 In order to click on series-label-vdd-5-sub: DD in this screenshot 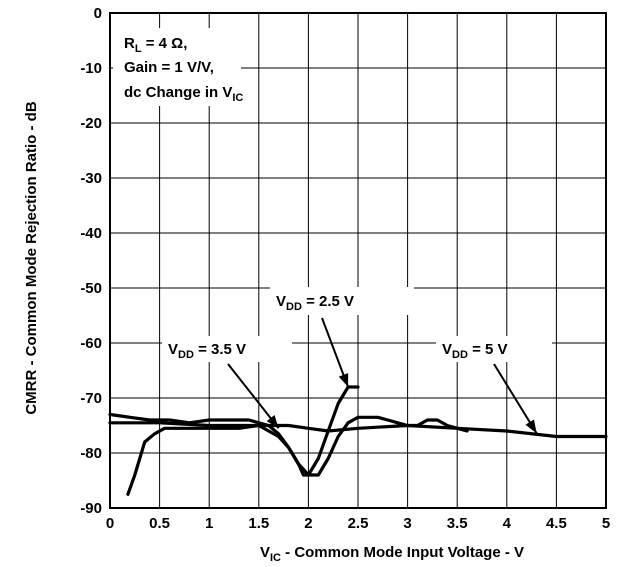, I will do `click(460, 355)`.